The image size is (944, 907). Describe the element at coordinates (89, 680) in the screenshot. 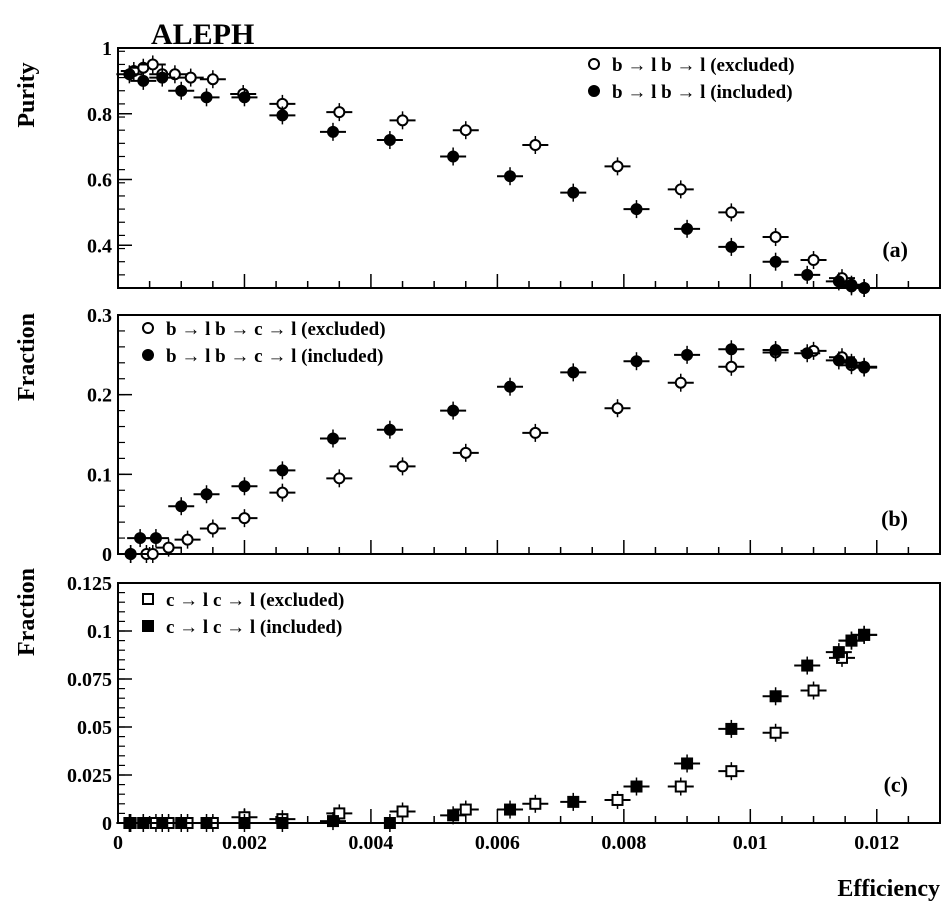

I see `y-tick-label: 0.075` at that location.